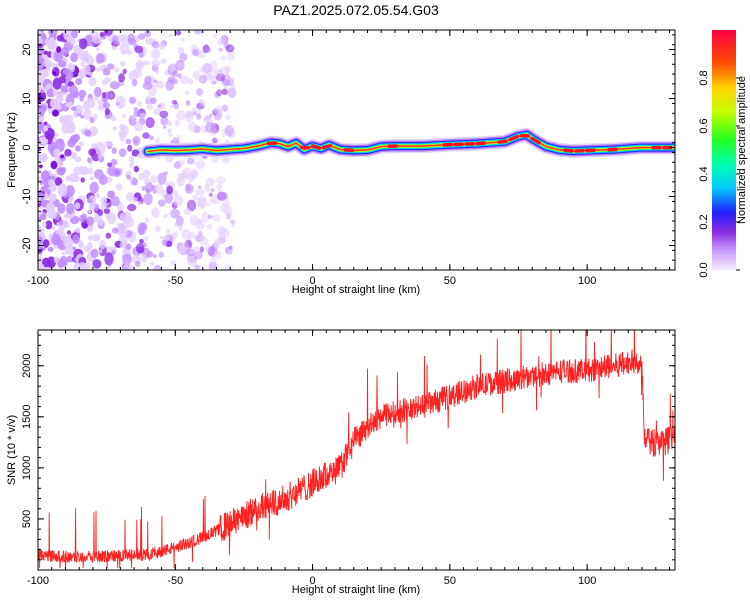 Image resolution: width=750 pixels, height=600 pixels. What do you see at coordinates (27, 98) in the screenshot?
I see `y-tick-label: 10` at bounding box center [27, 98].